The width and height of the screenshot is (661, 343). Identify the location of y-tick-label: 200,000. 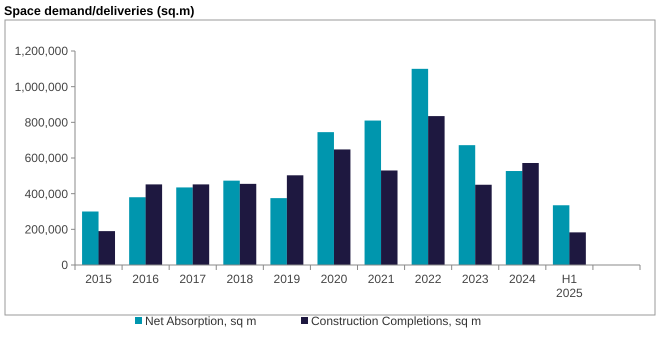
(46, 229).